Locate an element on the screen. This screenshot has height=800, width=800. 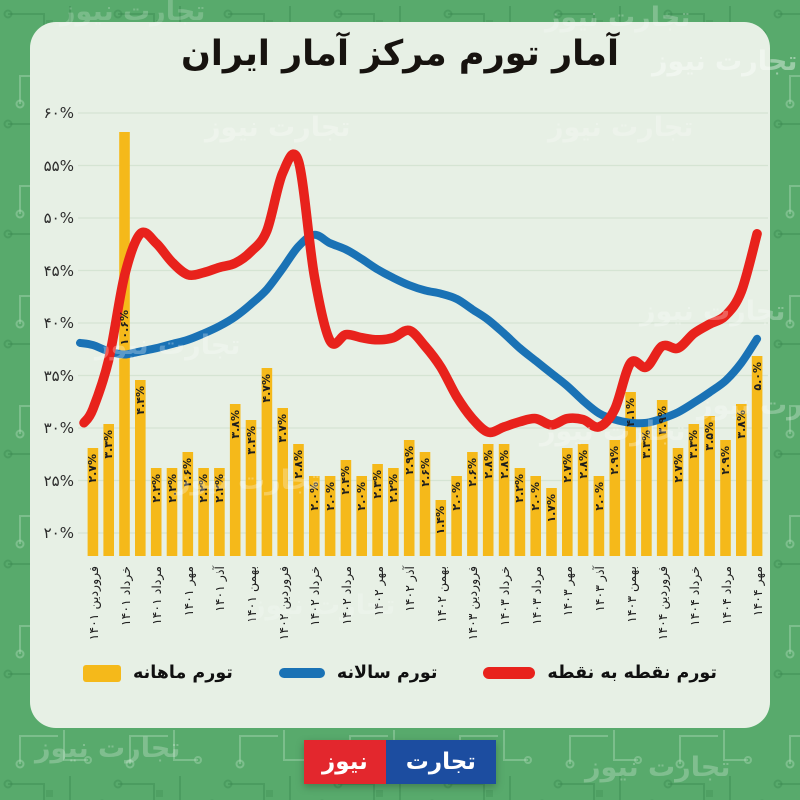
page-title: آمار تورم مرکز آمار ایران is located at coordinates (400, 54).